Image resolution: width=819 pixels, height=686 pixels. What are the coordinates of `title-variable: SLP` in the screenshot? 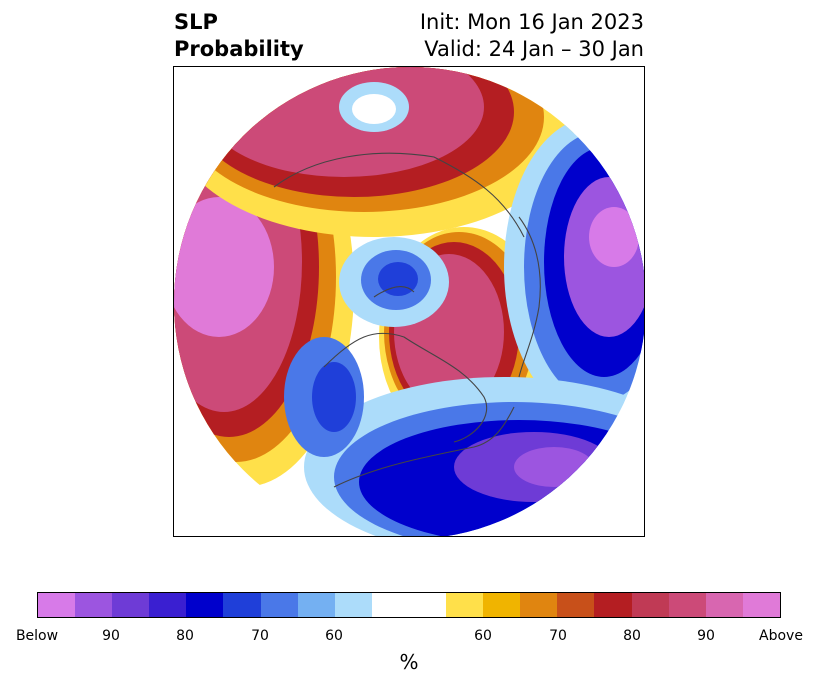 It's located at (196, 22).